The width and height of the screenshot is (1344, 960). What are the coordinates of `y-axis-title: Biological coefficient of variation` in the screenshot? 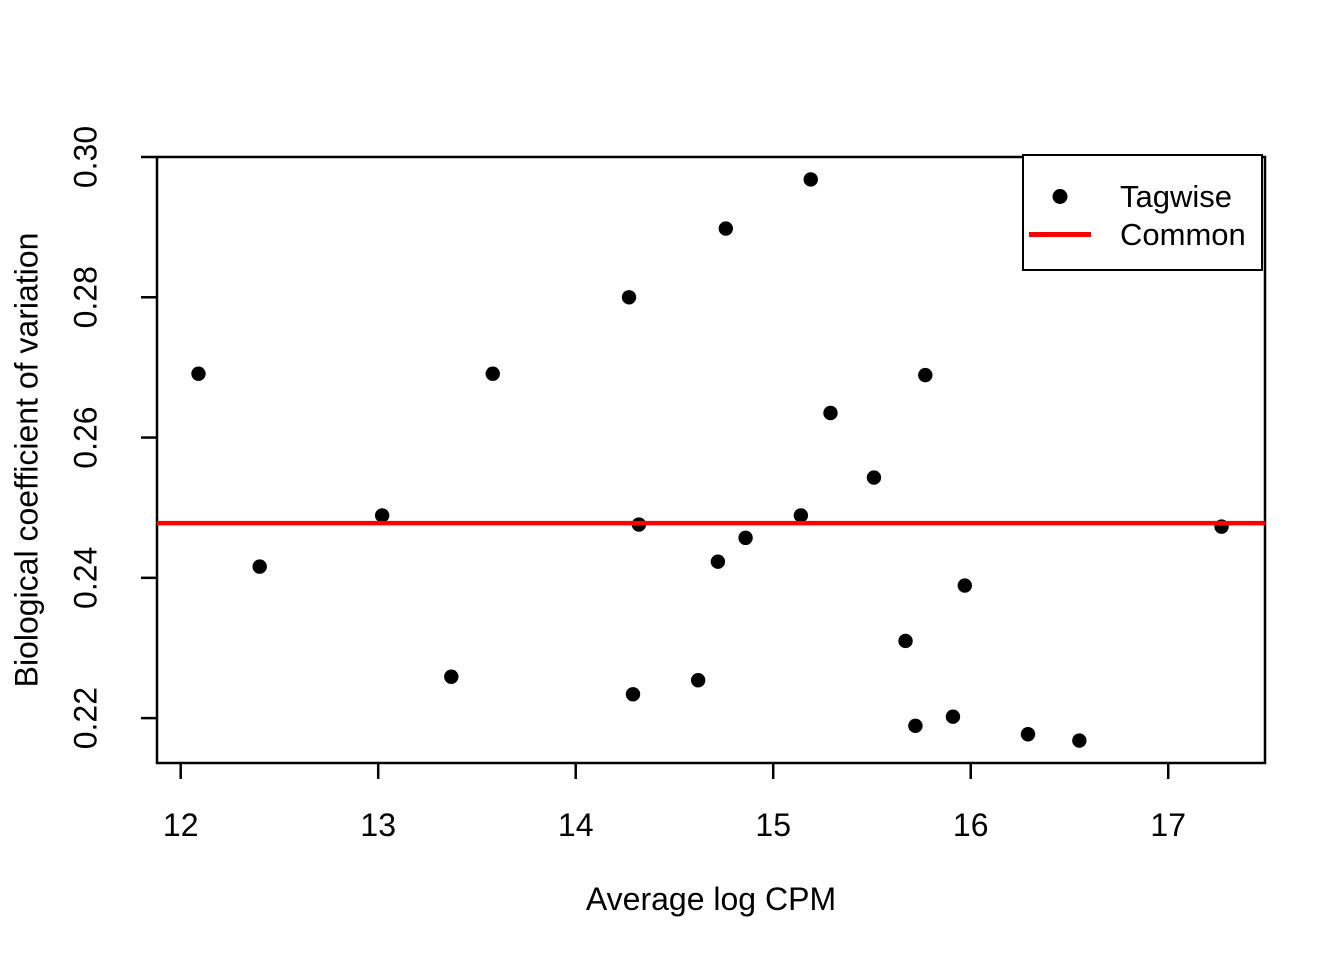 It's located at (26, 460).